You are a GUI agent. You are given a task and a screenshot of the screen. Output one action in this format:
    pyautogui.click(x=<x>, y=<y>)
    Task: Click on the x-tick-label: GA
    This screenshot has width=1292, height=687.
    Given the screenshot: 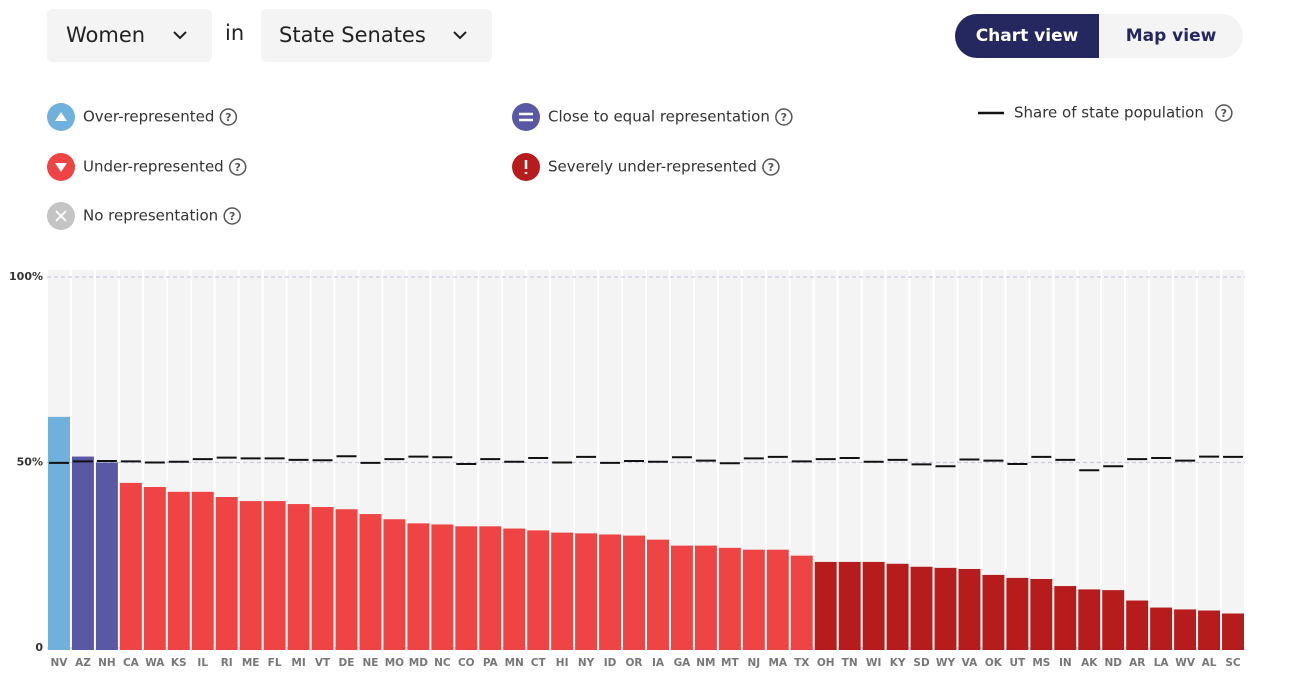 What is the action you would take?
    pyautogui.click(x=683, y=663)
    